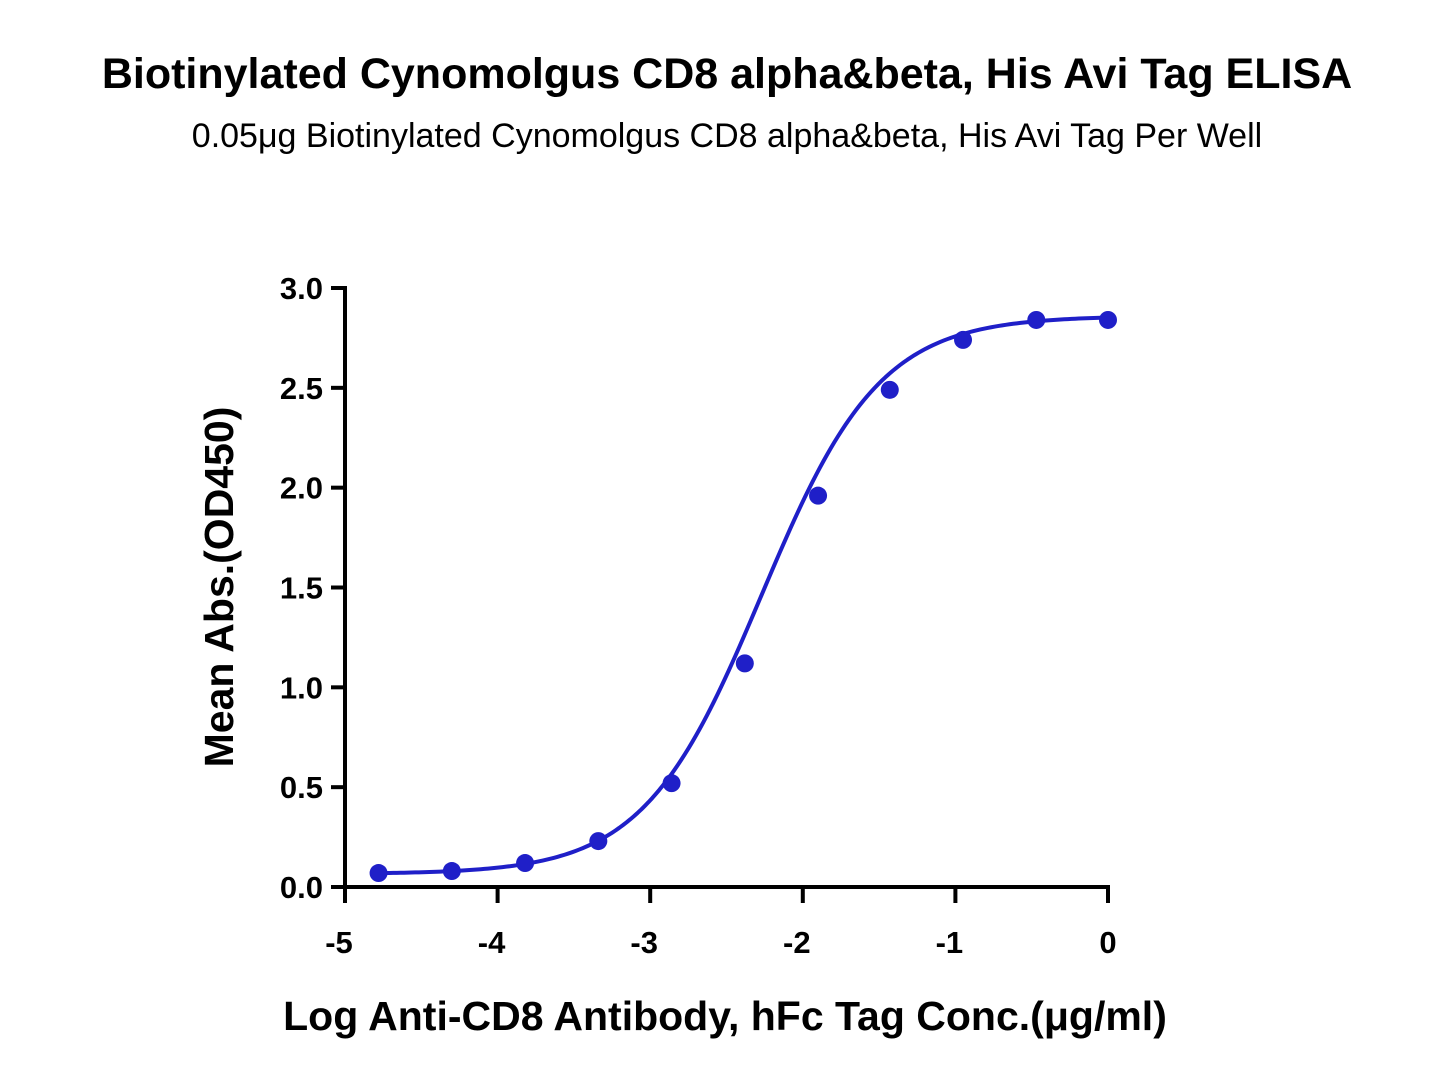 The image size is (1454, 1086). I want to click on y-tick-label: 0.5, so click(301, 787).